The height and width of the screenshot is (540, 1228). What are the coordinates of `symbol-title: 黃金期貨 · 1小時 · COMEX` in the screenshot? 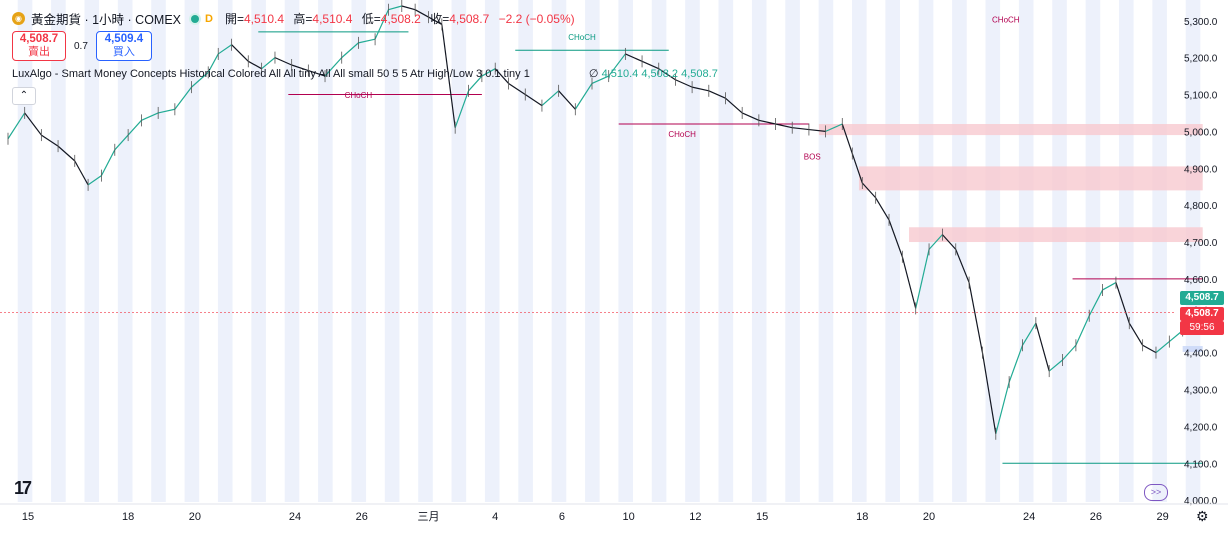 It's located at (106, 20).